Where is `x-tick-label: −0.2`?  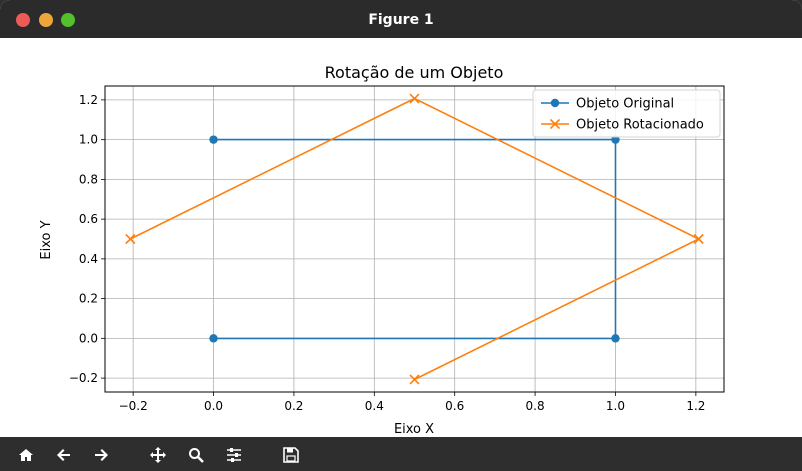 x-tick-label: −0.2 is located at coordinates (133, 406).